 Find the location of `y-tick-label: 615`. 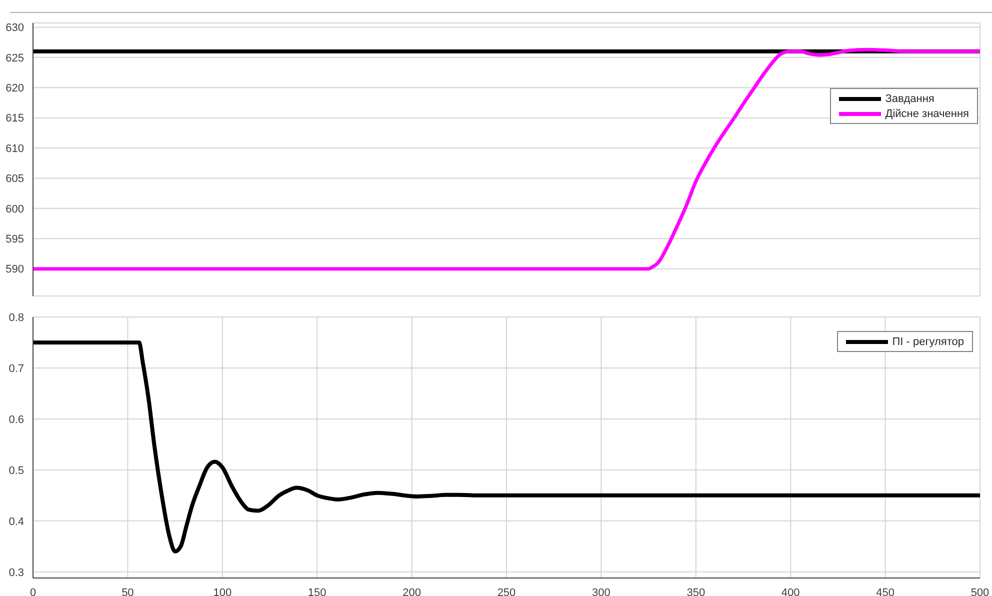

y-tick-label: 615 is located at coordinates (15, 118).